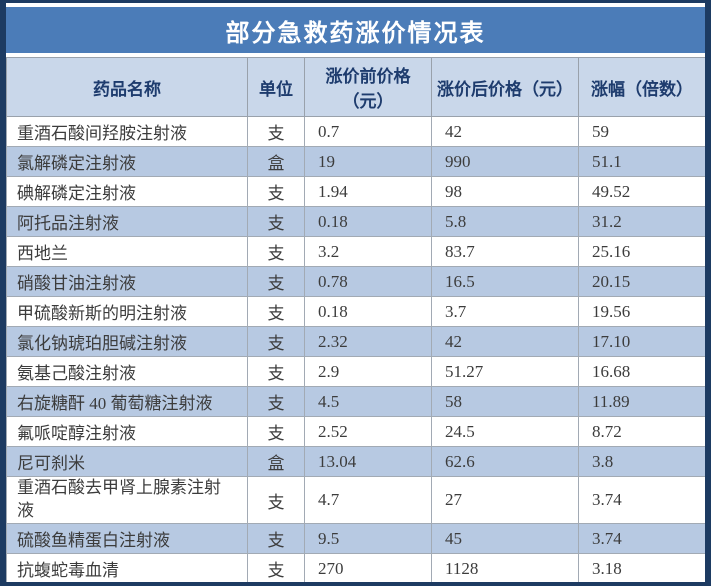  I want to click on price-after-cell: 62.6, so click(505, 461).